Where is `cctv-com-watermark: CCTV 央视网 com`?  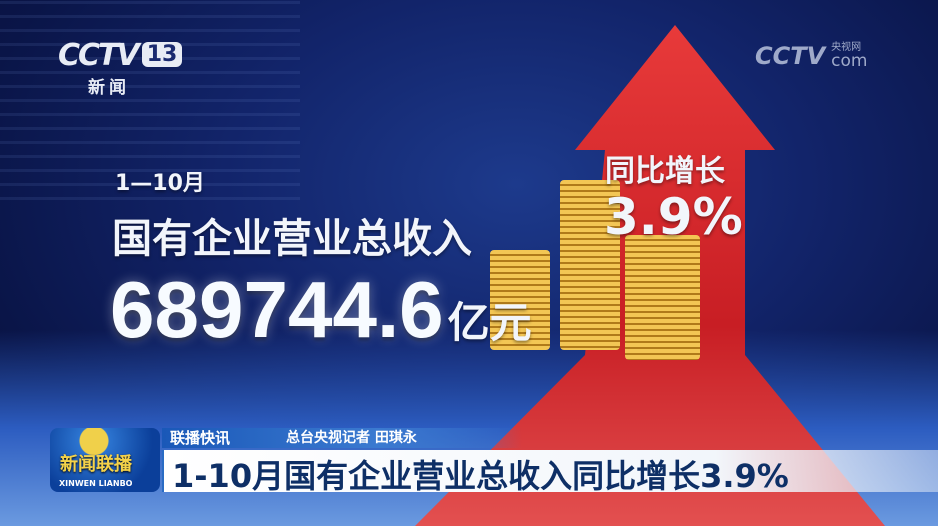
cctv-com-watermark: CCTV 央视网 com is located at coordinates (811, 56).